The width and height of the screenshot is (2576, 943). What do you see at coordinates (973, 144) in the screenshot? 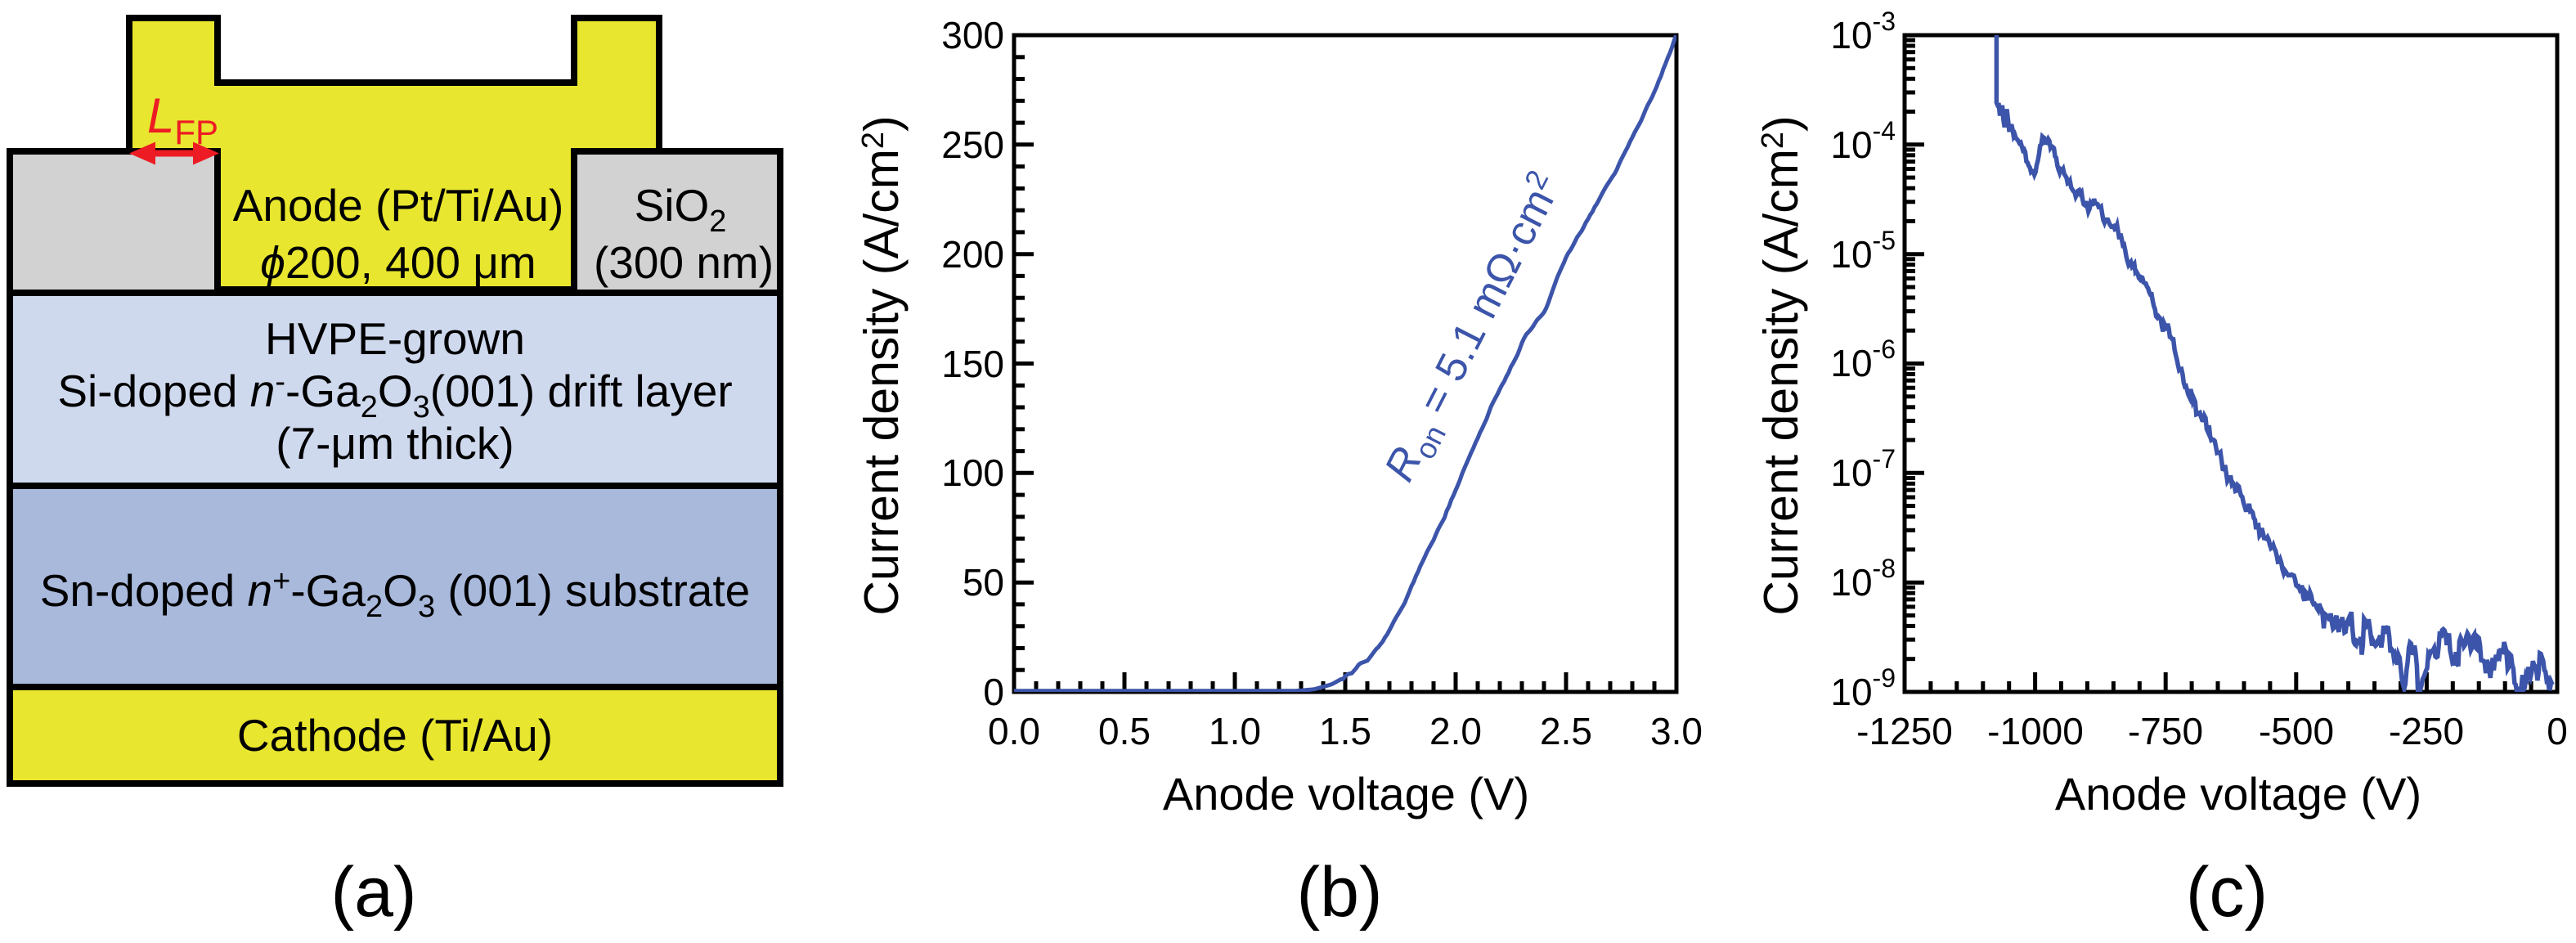
I see `svg-text: 250` at bounding box center [973, 144].